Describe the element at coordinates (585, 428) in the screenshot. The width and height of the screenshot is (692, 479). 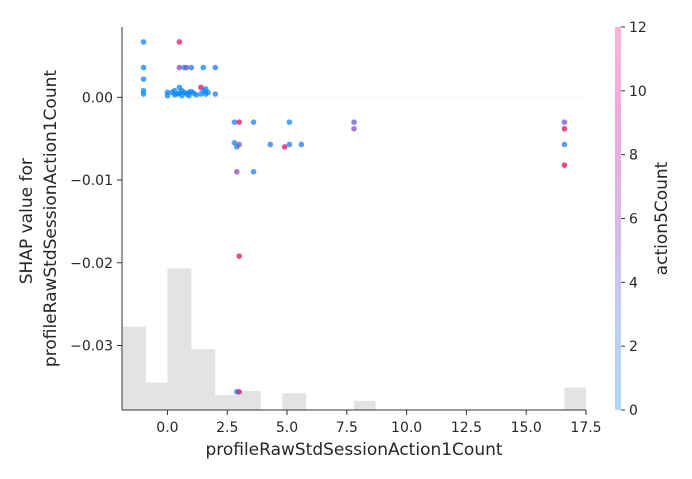
I see `x-tick-label: 17.5` at that location.